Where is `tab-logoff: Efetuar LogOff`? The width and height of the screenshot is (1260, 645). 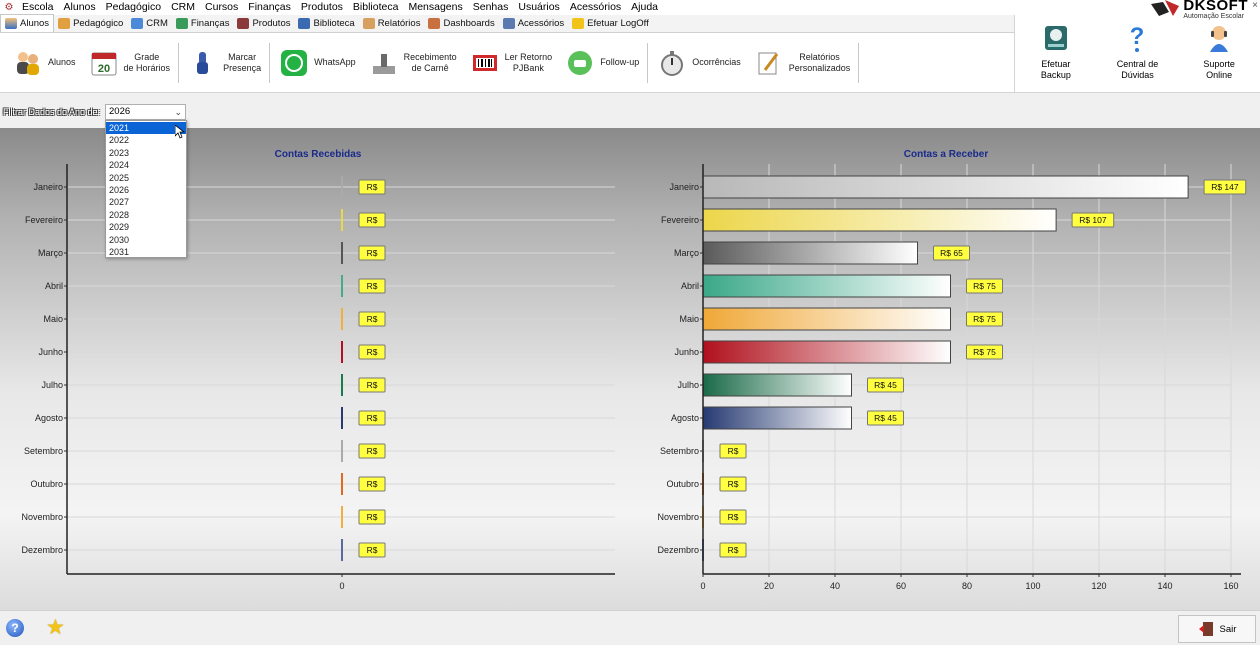 tab-logoff: Efetuar LogOff is located at coordinates (610, 23).